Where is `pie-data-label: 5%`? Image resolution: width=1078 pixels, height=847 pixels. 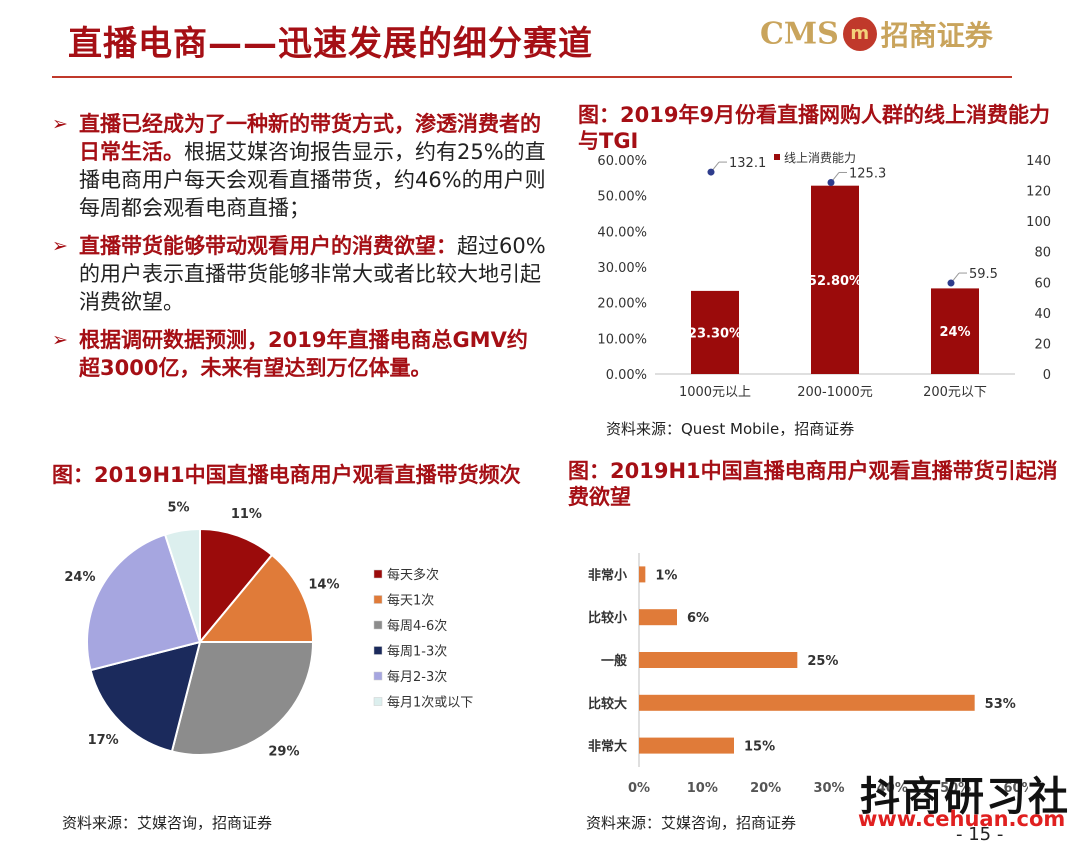 pie-data-label: 5% is located at coordinates (179, 508).